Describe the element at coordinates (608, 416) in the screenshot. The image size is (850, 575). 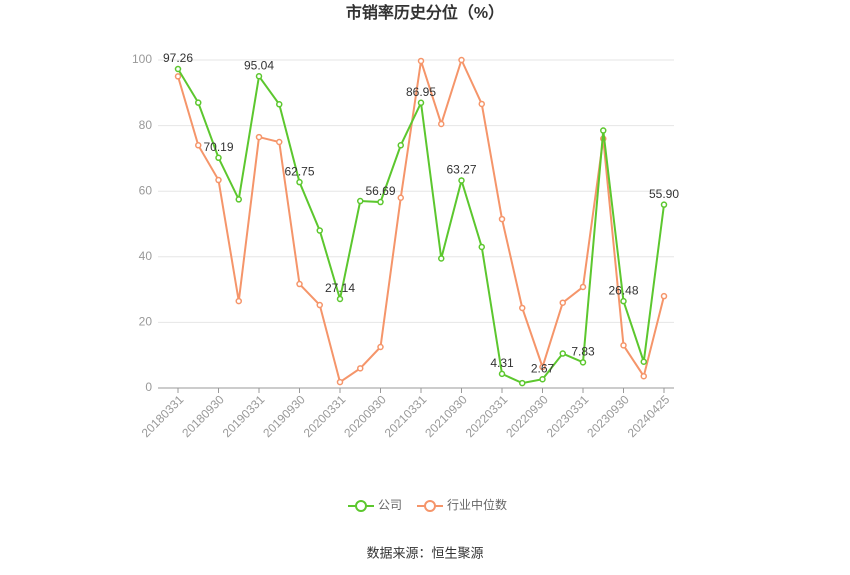
I see `x-tick-label: 20230930` at that location.